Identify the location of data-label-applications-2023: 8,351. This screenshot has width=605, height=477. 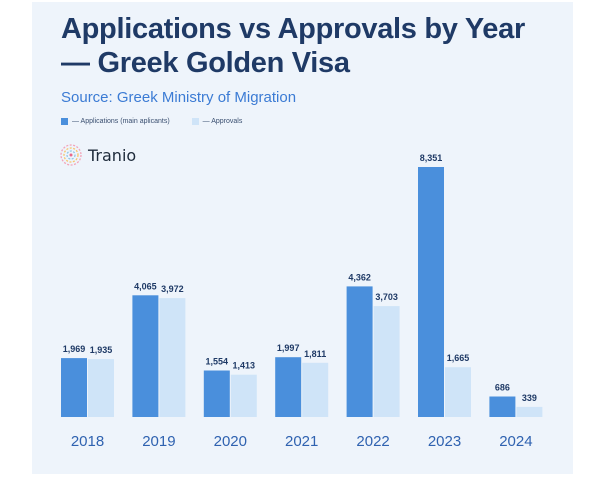
(431, 158).